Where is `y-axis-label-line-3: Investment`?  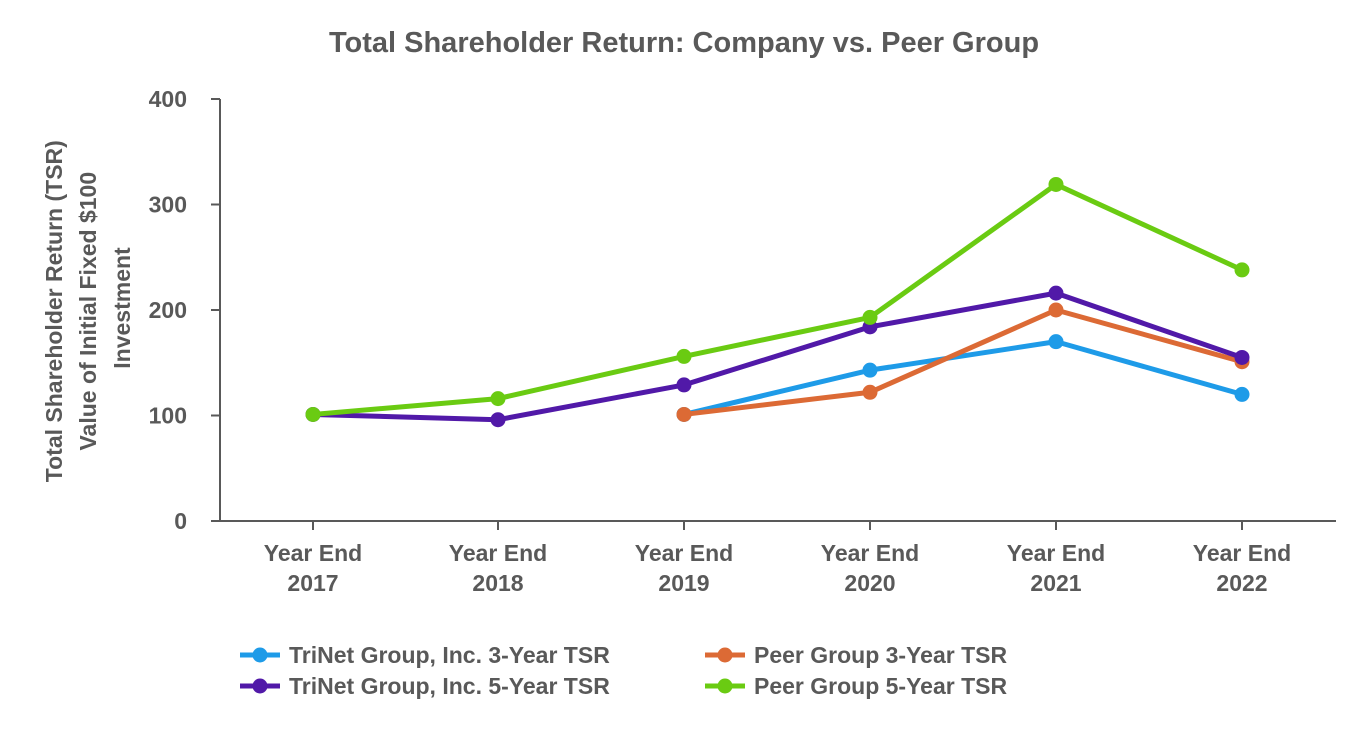
y-axis-label-line-3: Investment is located at coordinates (122, 308).